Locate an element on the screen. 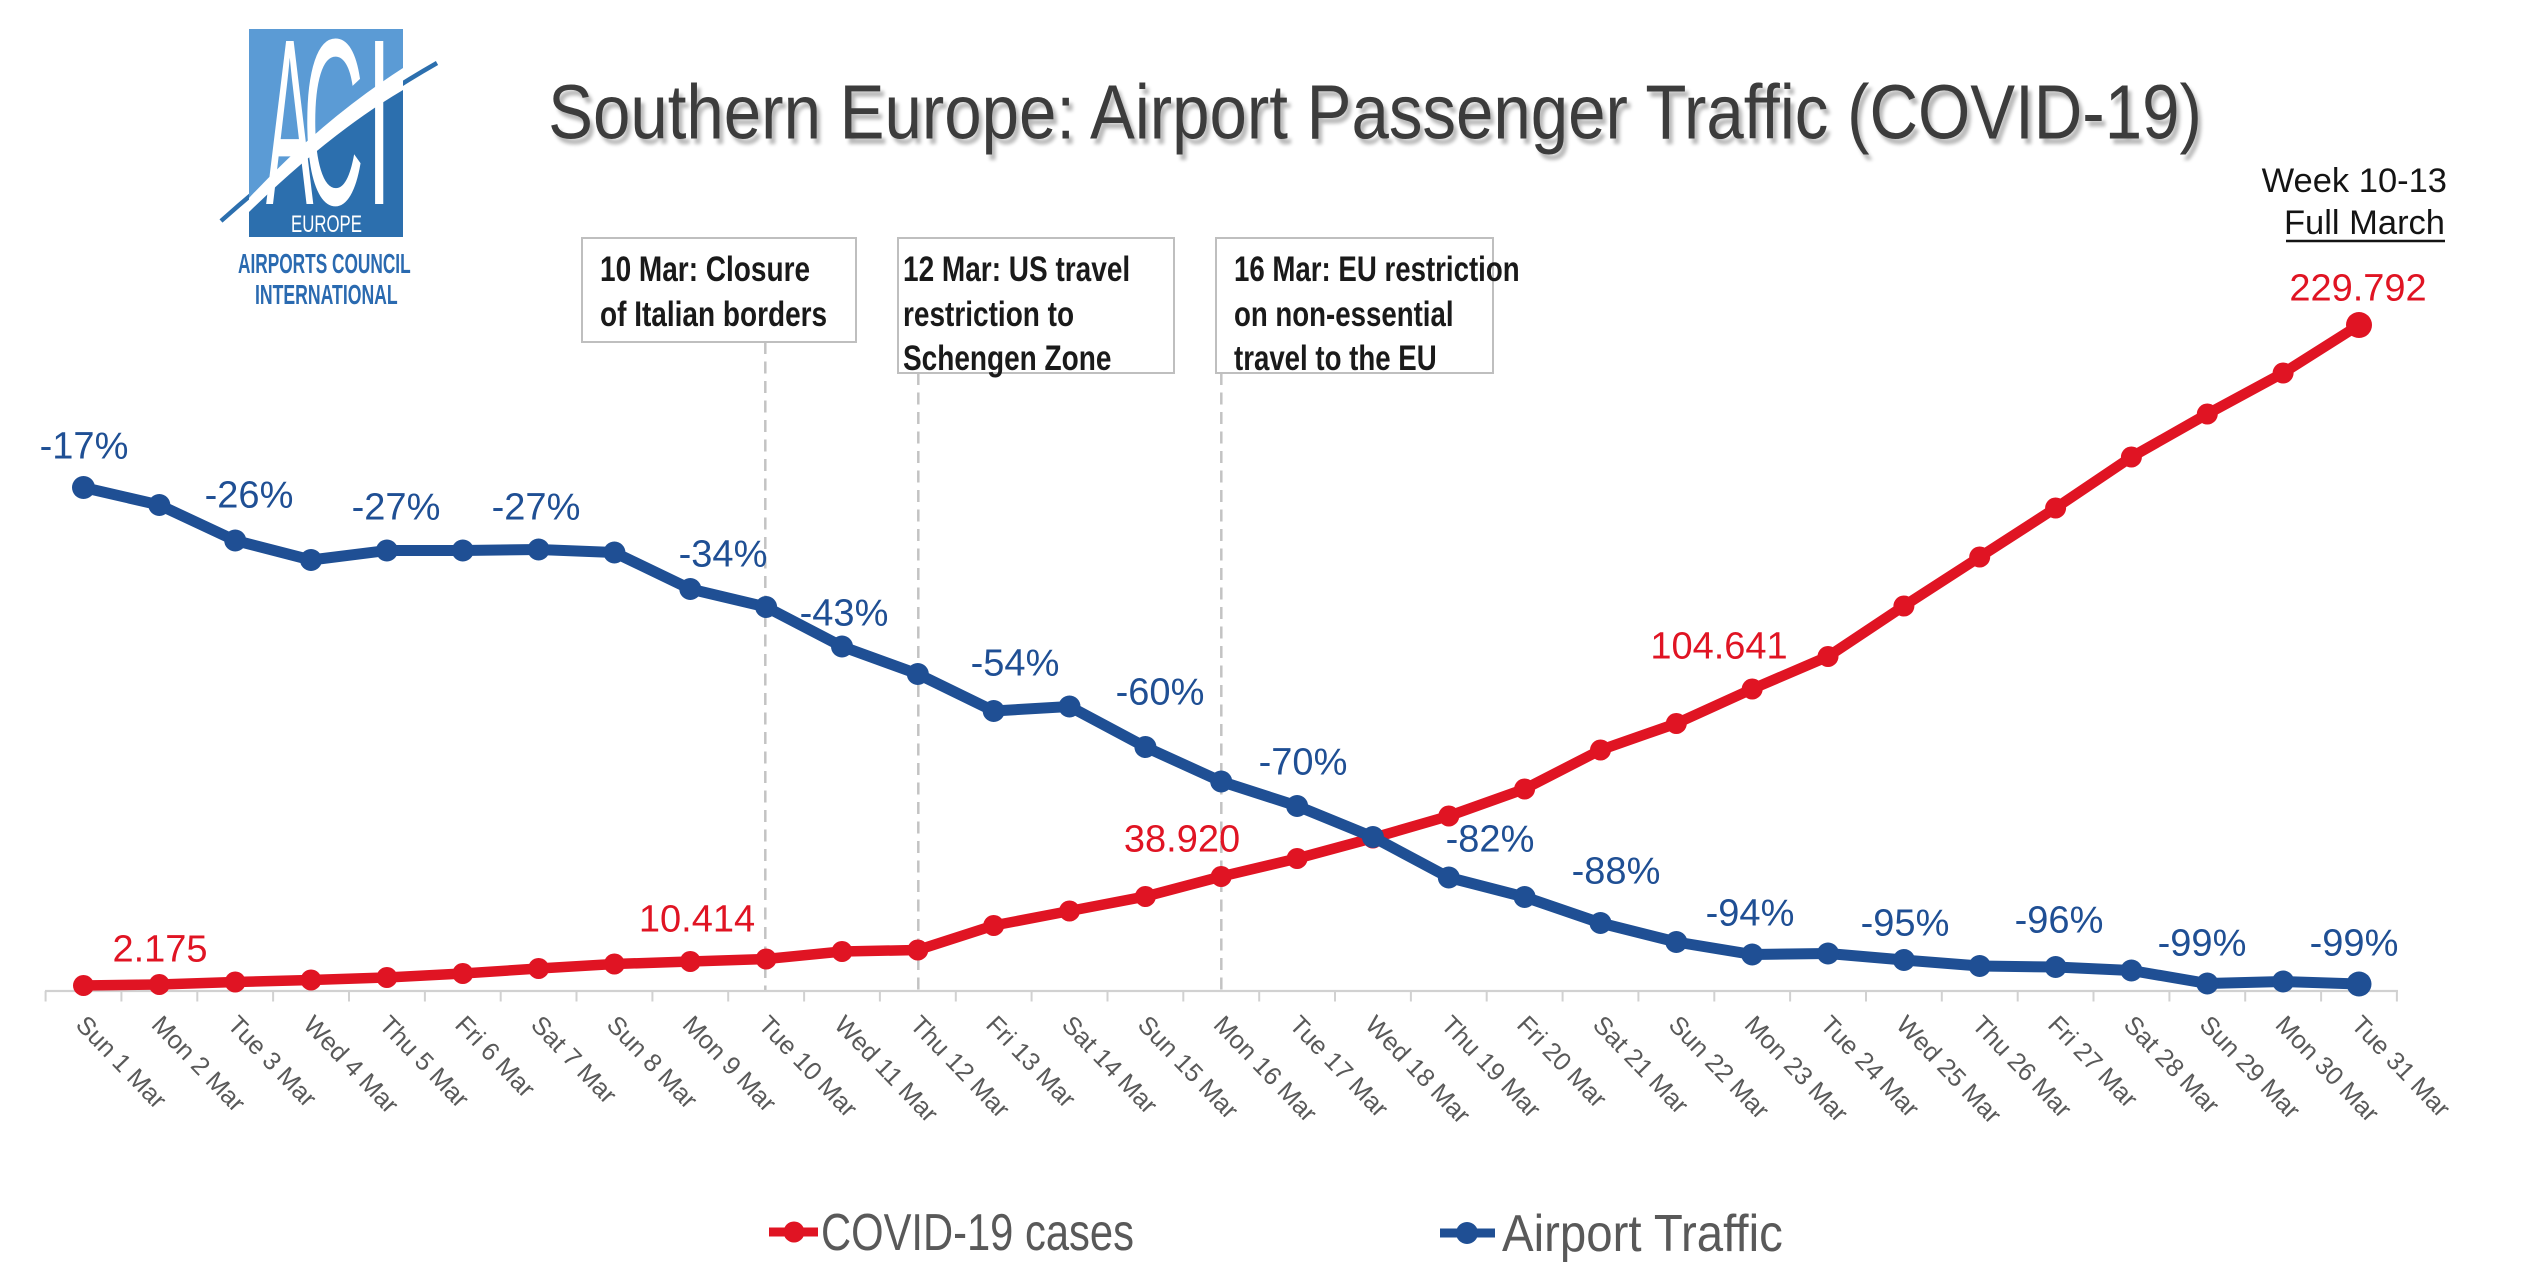 The height and width of the screenshot is (1279, 2540). svg-text: C is located at coordinates (333, 127).